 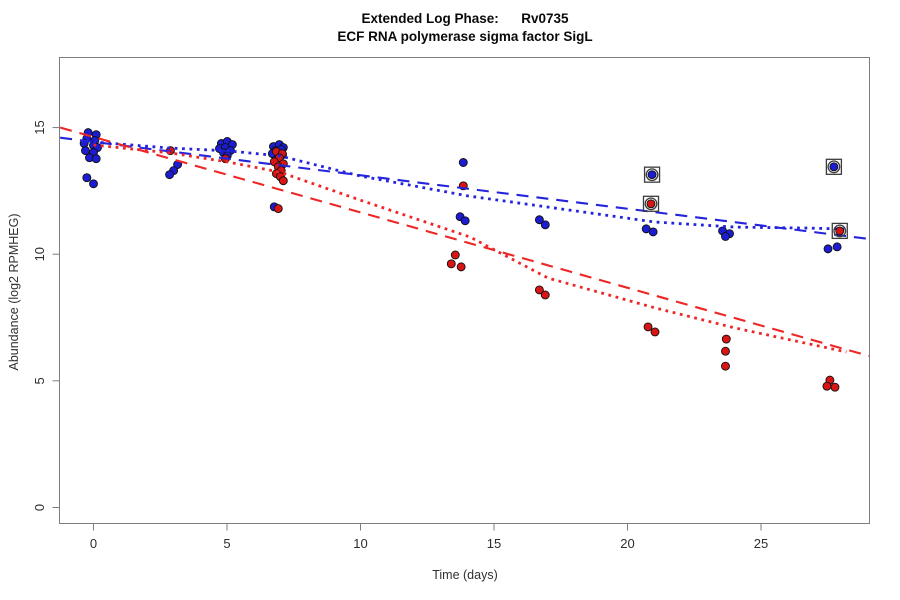 What do you see at coordinates (465, 36) in the screenshot?
I see `plot-subtitle: ECF RNA polymerase sigma factor SigL` at bounding box center [465, 36].